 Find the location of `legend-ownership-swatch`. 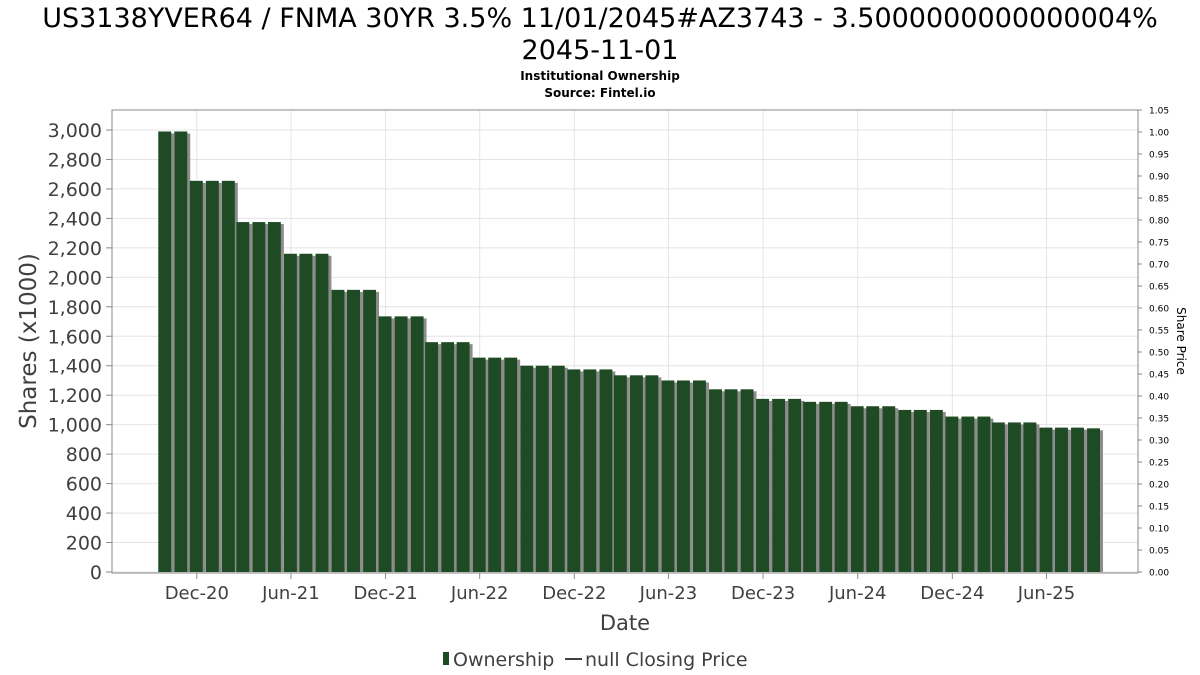

legend-ownership-swatch is located at coordinates (446, 658).